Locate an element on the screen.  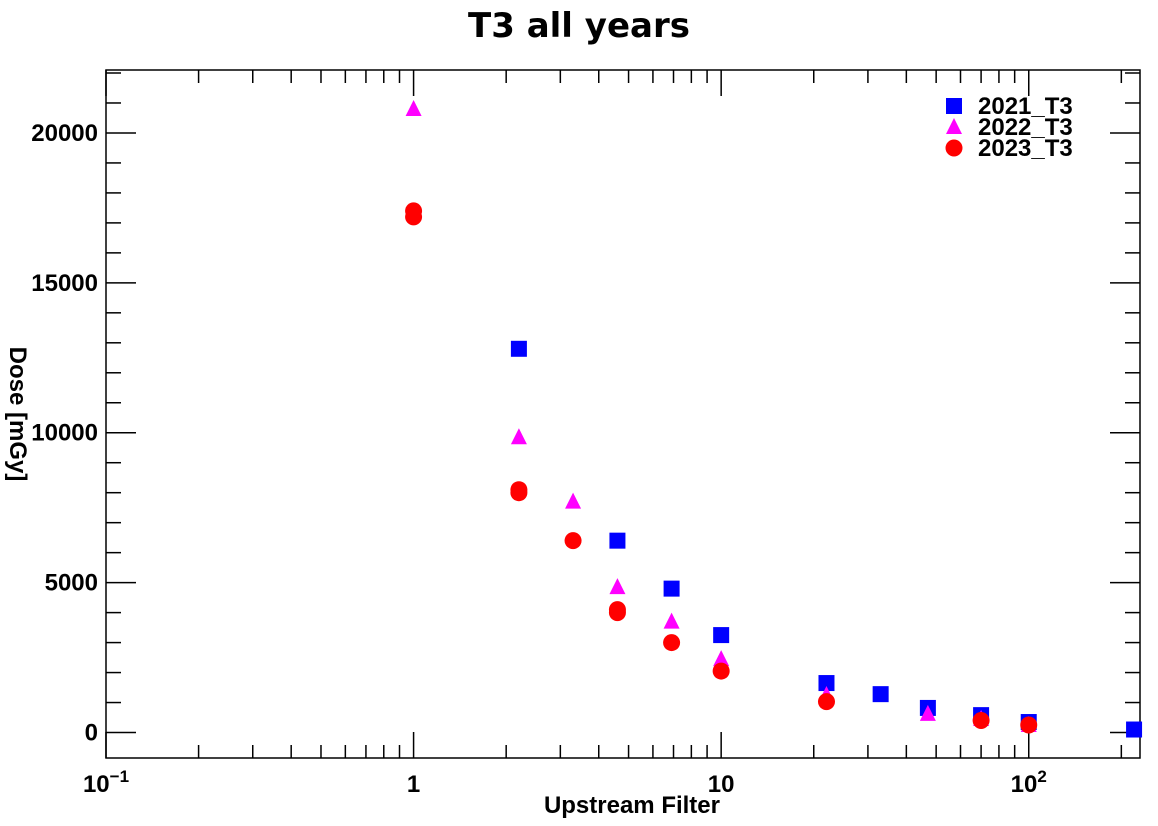
y-tick-label: 10000 is located at coordinates (64, 433).